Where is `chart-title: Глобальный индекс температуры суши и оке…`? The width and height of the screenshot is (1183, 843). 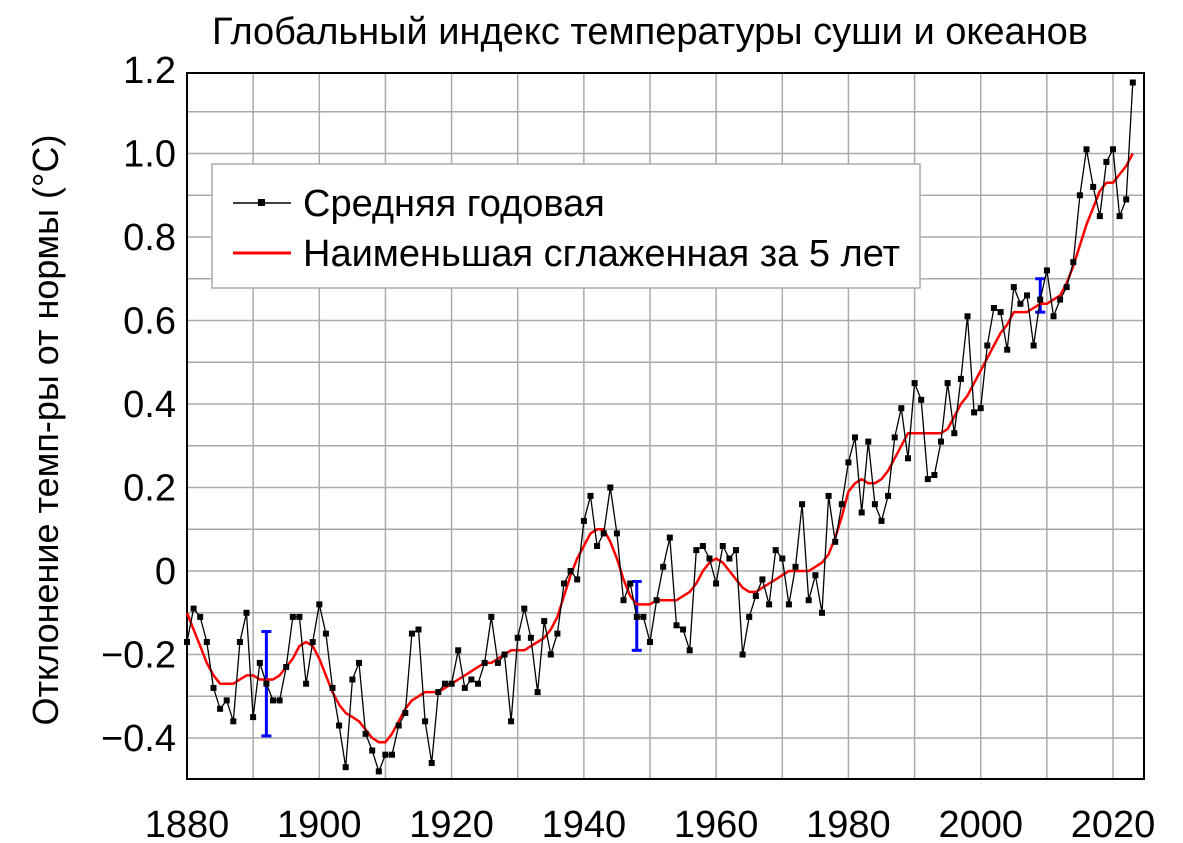 chart-title: Глобальный индекс температуры суши и оке… is located at coordinates (650, 32).